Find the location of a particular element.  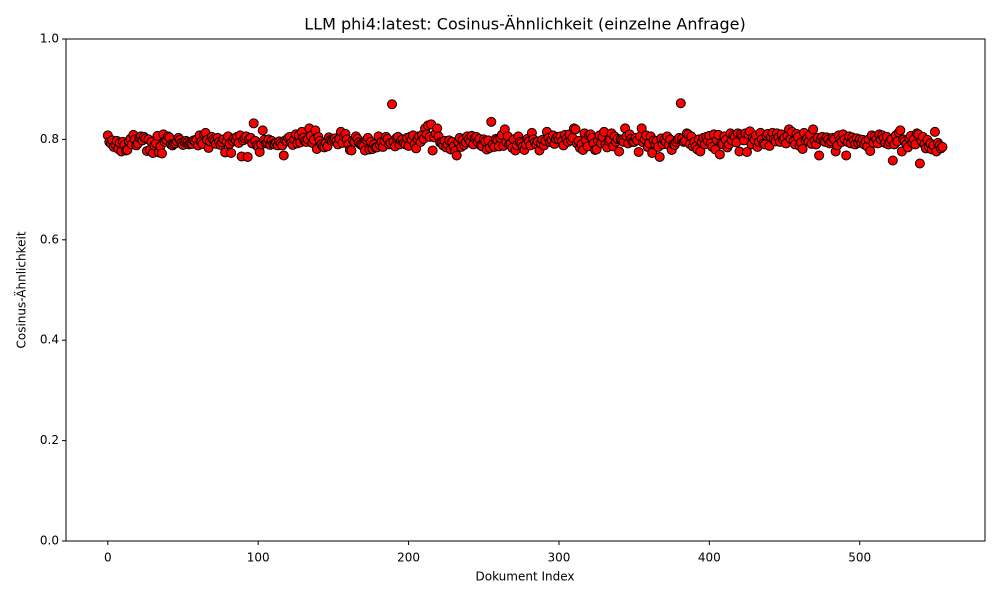

x-tick-label: 400 is located at coordinates (709, 558).